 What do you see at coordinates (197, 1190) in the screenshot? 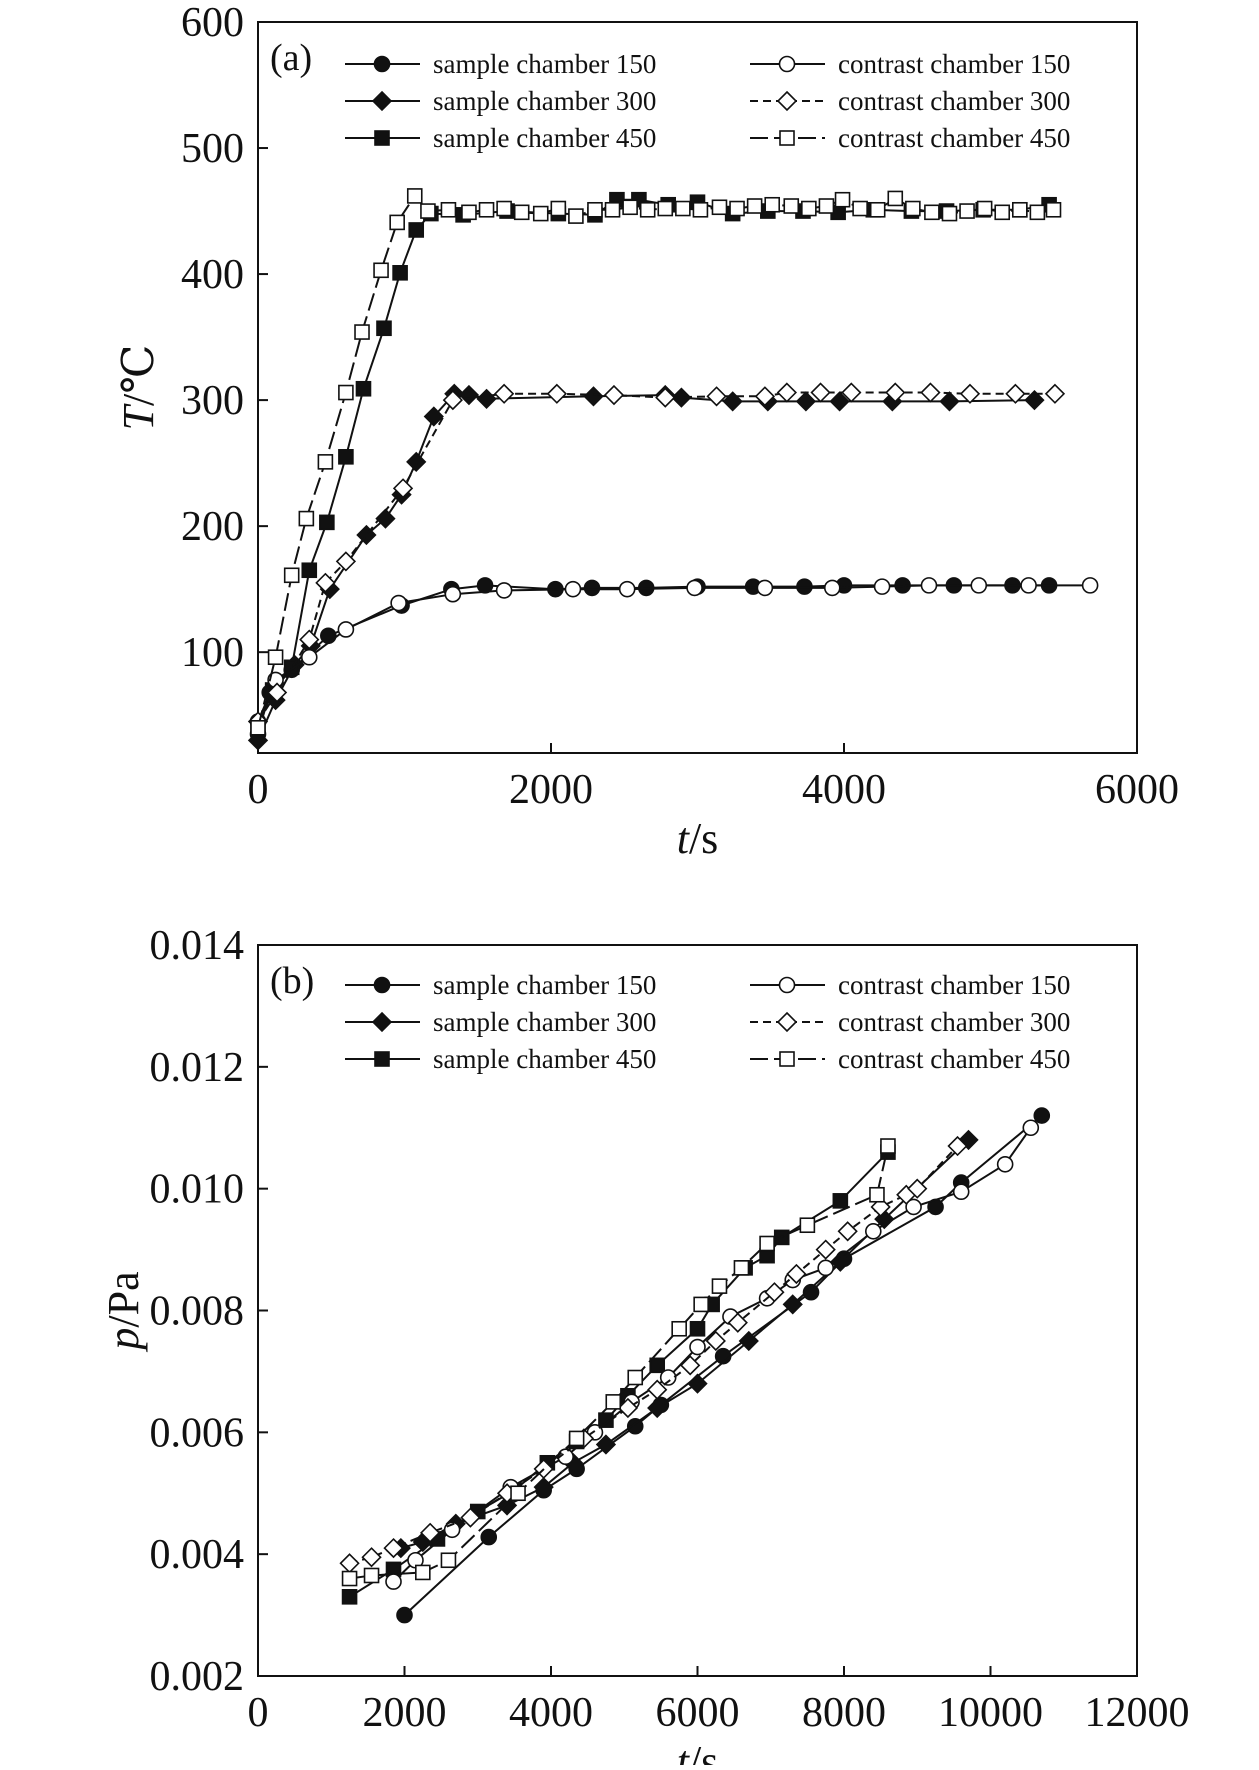
I see `y-tick-label: 0.010` at bounding box center [197, 1190].